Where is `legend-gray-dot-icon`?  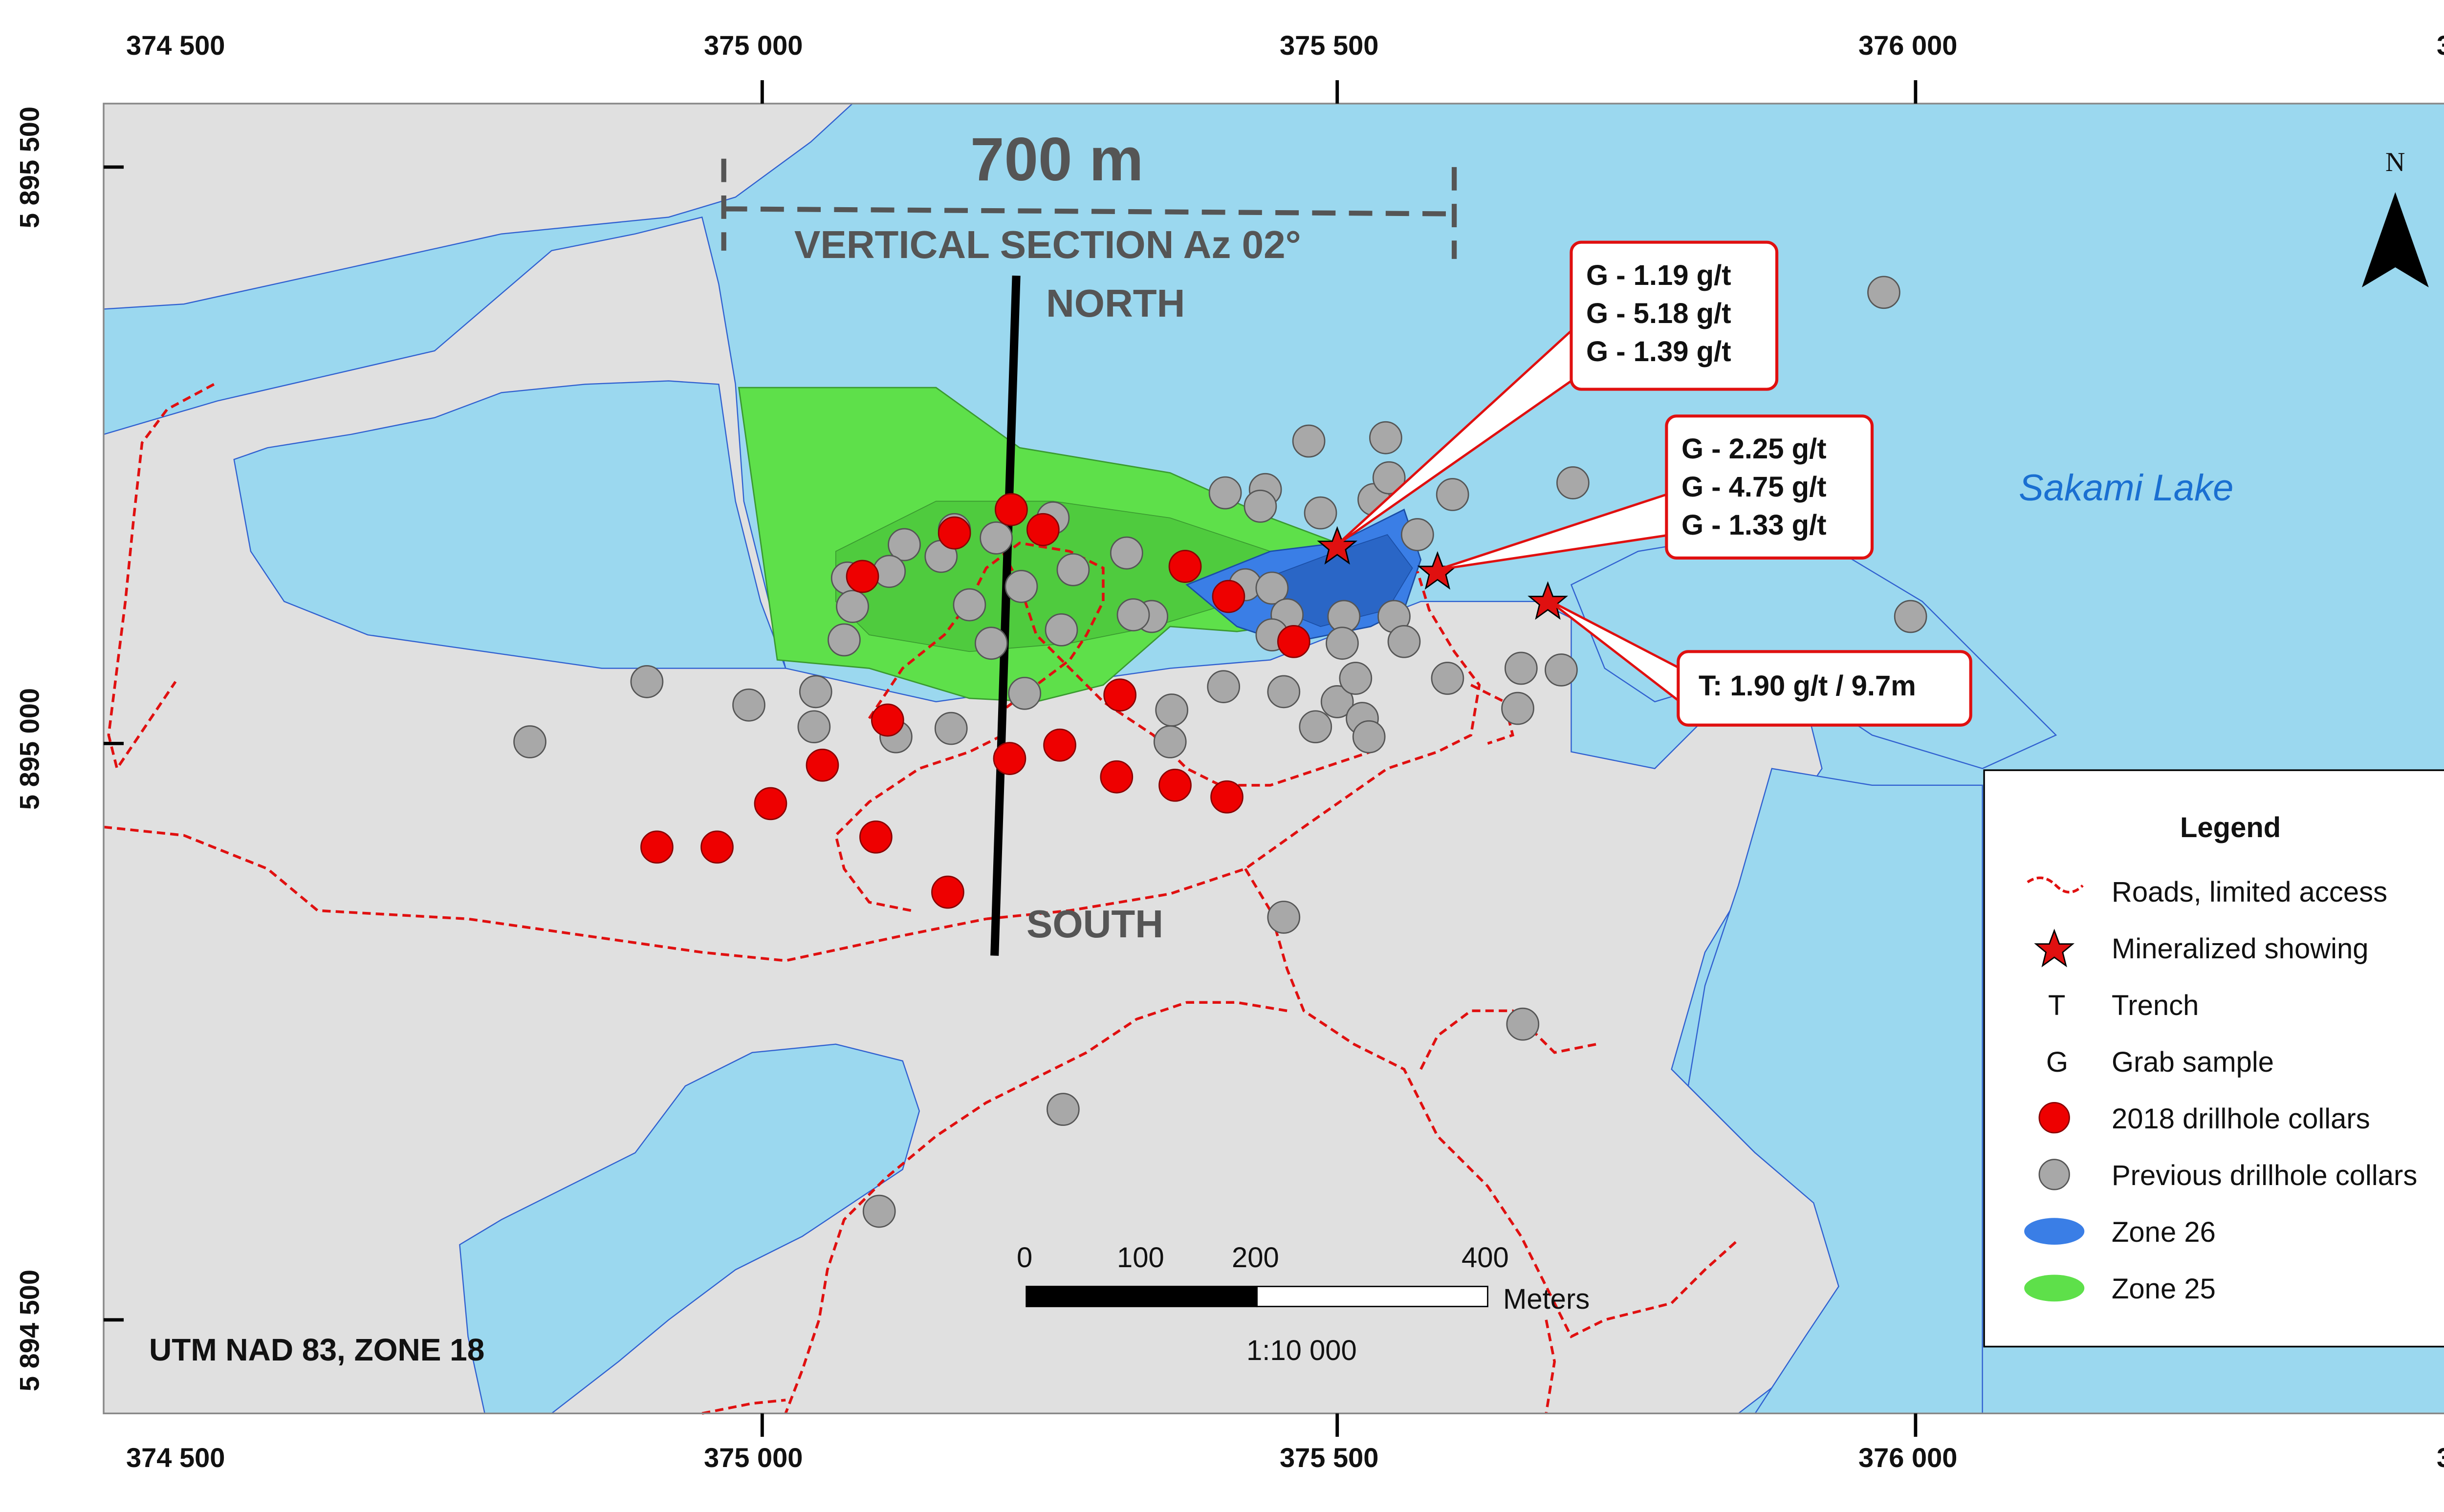
legend-gray-dot-icon is located at coordinates (2054, 1174).